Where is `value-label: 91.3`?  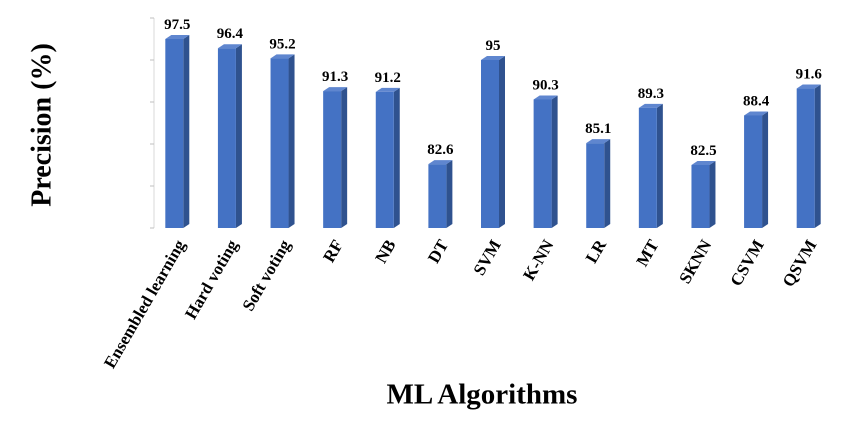 value-label: 91.3 is located at coordinates (335, 77).